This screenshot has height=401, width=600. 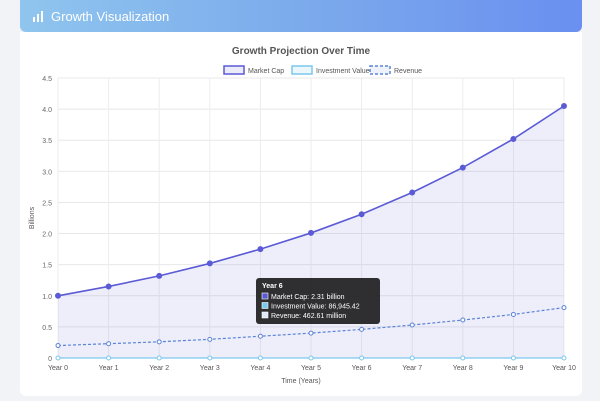 What do you see at coordinates (32, 217) in the screenshot?
I see `y-axis-title: Billions` at bounding box center [32, 217].